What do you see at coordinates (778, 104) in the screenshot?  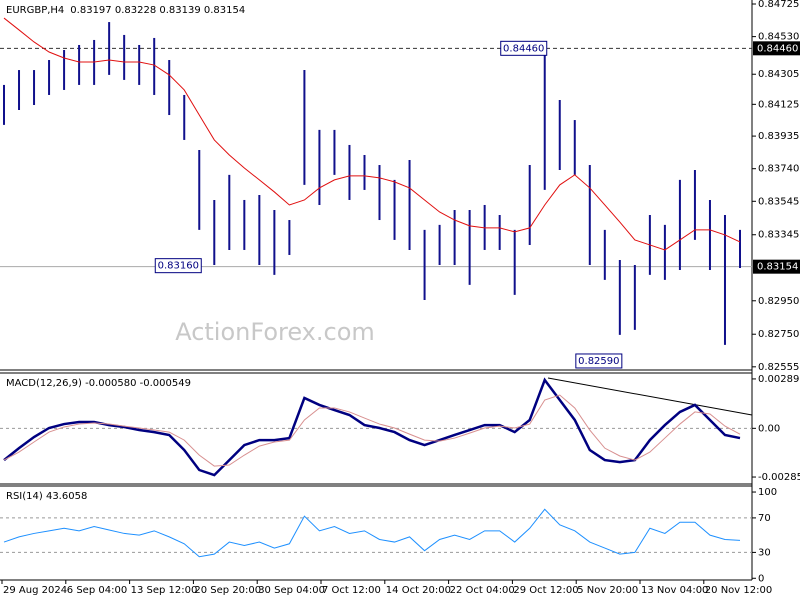 I see `y-tick-label: 0.84125` at bounding box center [778, 104].